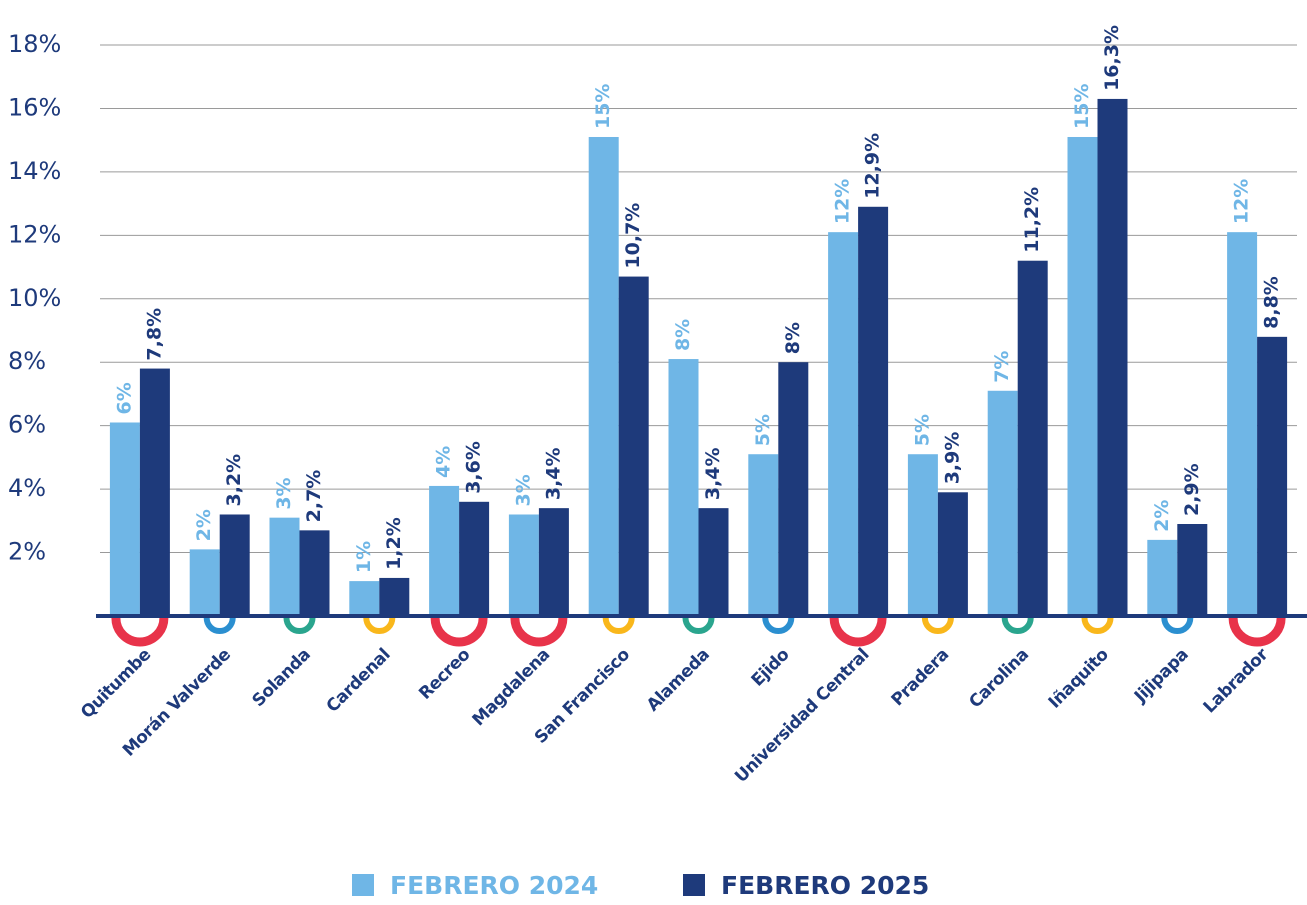 The width and height of the screenshot is (1307, 905). I want to click on y-tick-label: 10%, so click(34, 298).